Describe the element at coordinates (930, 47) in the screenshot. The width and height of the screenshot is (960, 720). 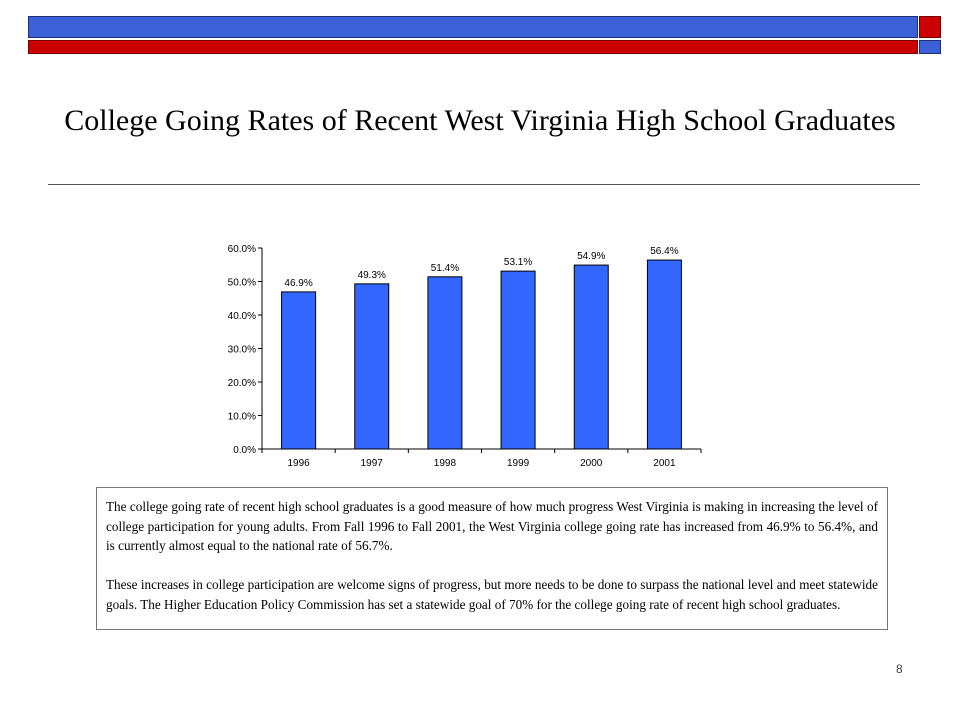
I see `header-square-blue` at that location.